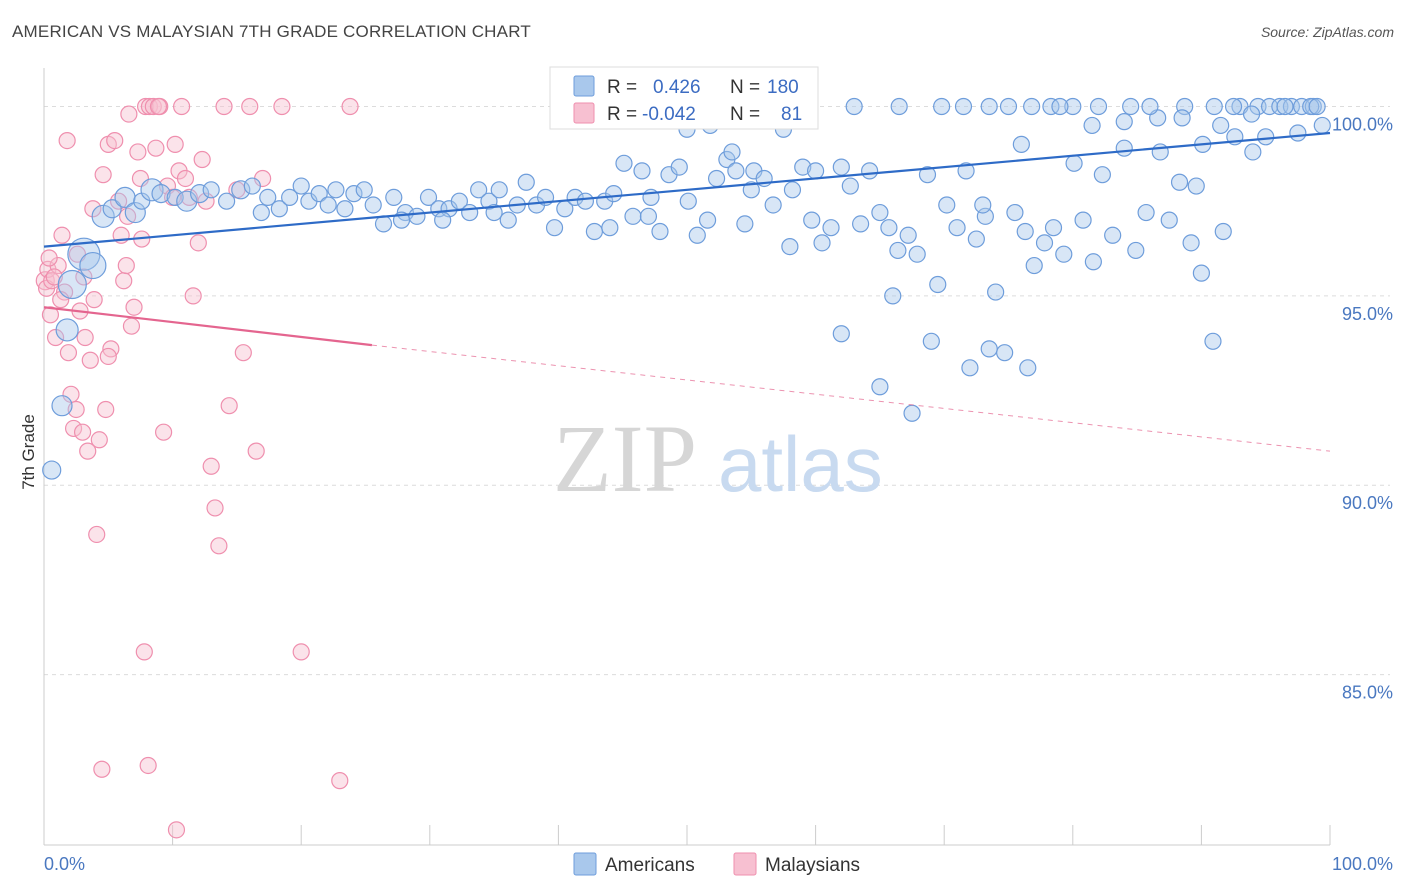  Describe the element at coordinates (812, 865) in the screenshot. I see `bottom-legend-malaysians: Malaysians` at that location.